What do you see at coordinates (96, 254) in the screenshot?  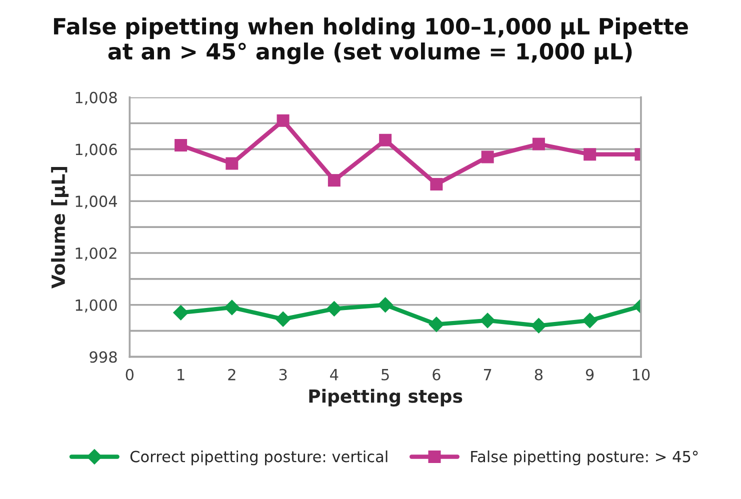 I see `y-tick-label: 1,002` at bounding box center [96, 254].